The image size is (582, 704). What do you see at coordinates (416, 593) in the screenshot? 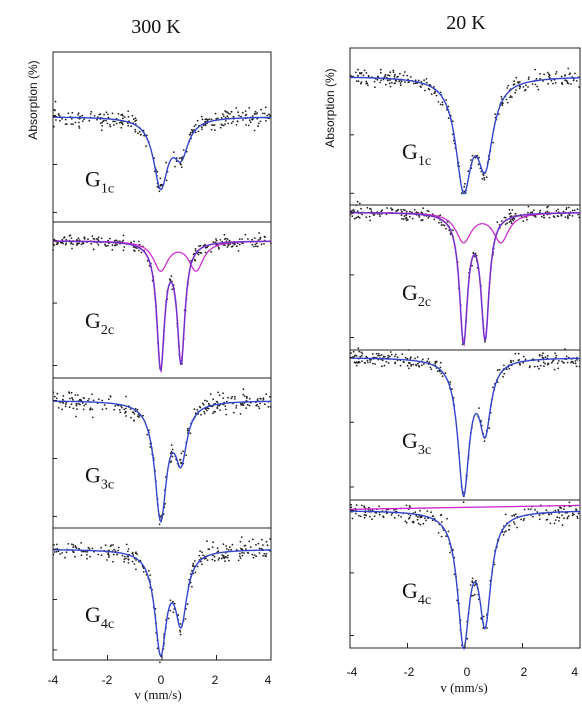
I see `sample-label: G4c` at bounding box center [416, 593].